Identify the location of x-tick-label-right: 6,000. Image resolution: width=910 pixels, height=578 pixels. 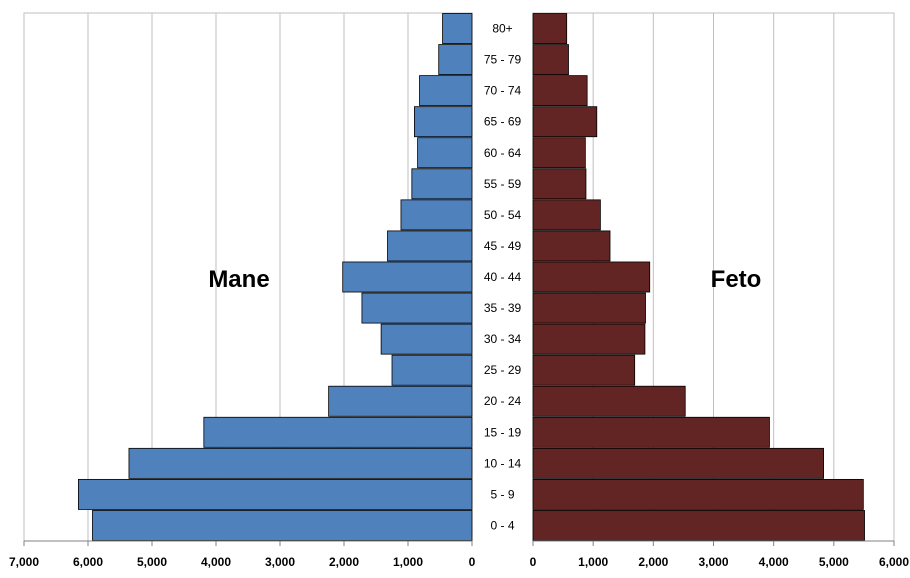
(894, 562).